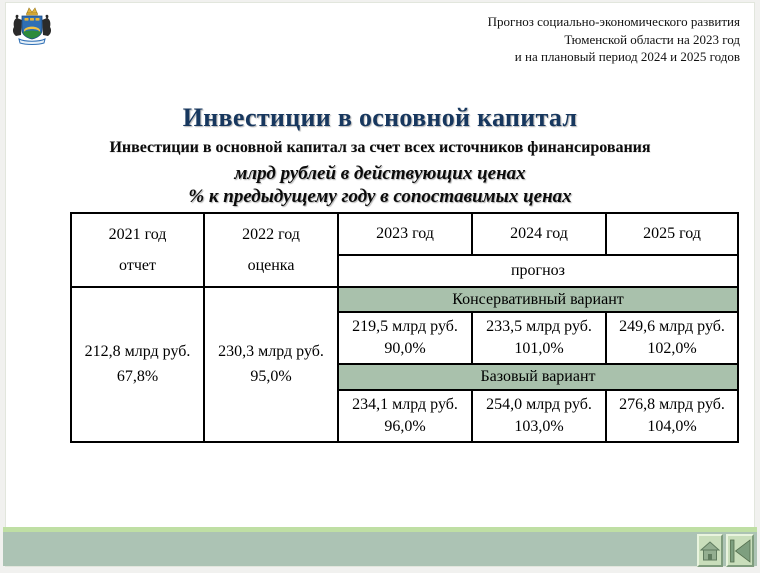 This screenshot has width=760, height=573. I want to click on base-2023-cell: 234,1 млрд руб. 96,0%, so click(405, 416).